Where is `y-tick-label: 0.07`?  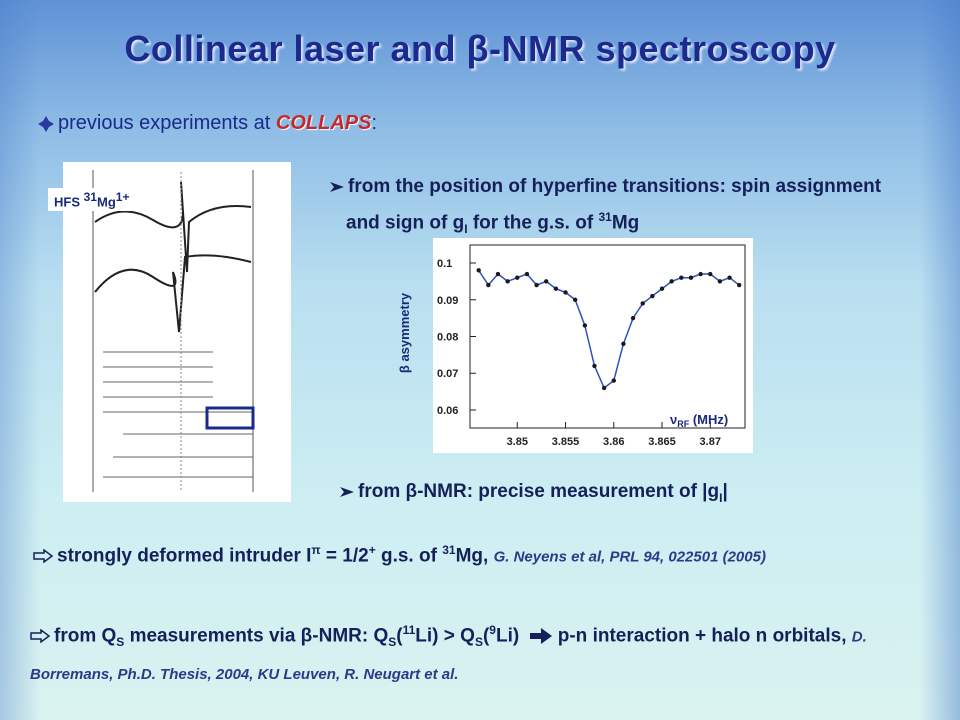 y-tick-label: 0.07 is located at coordinates (447, 374).